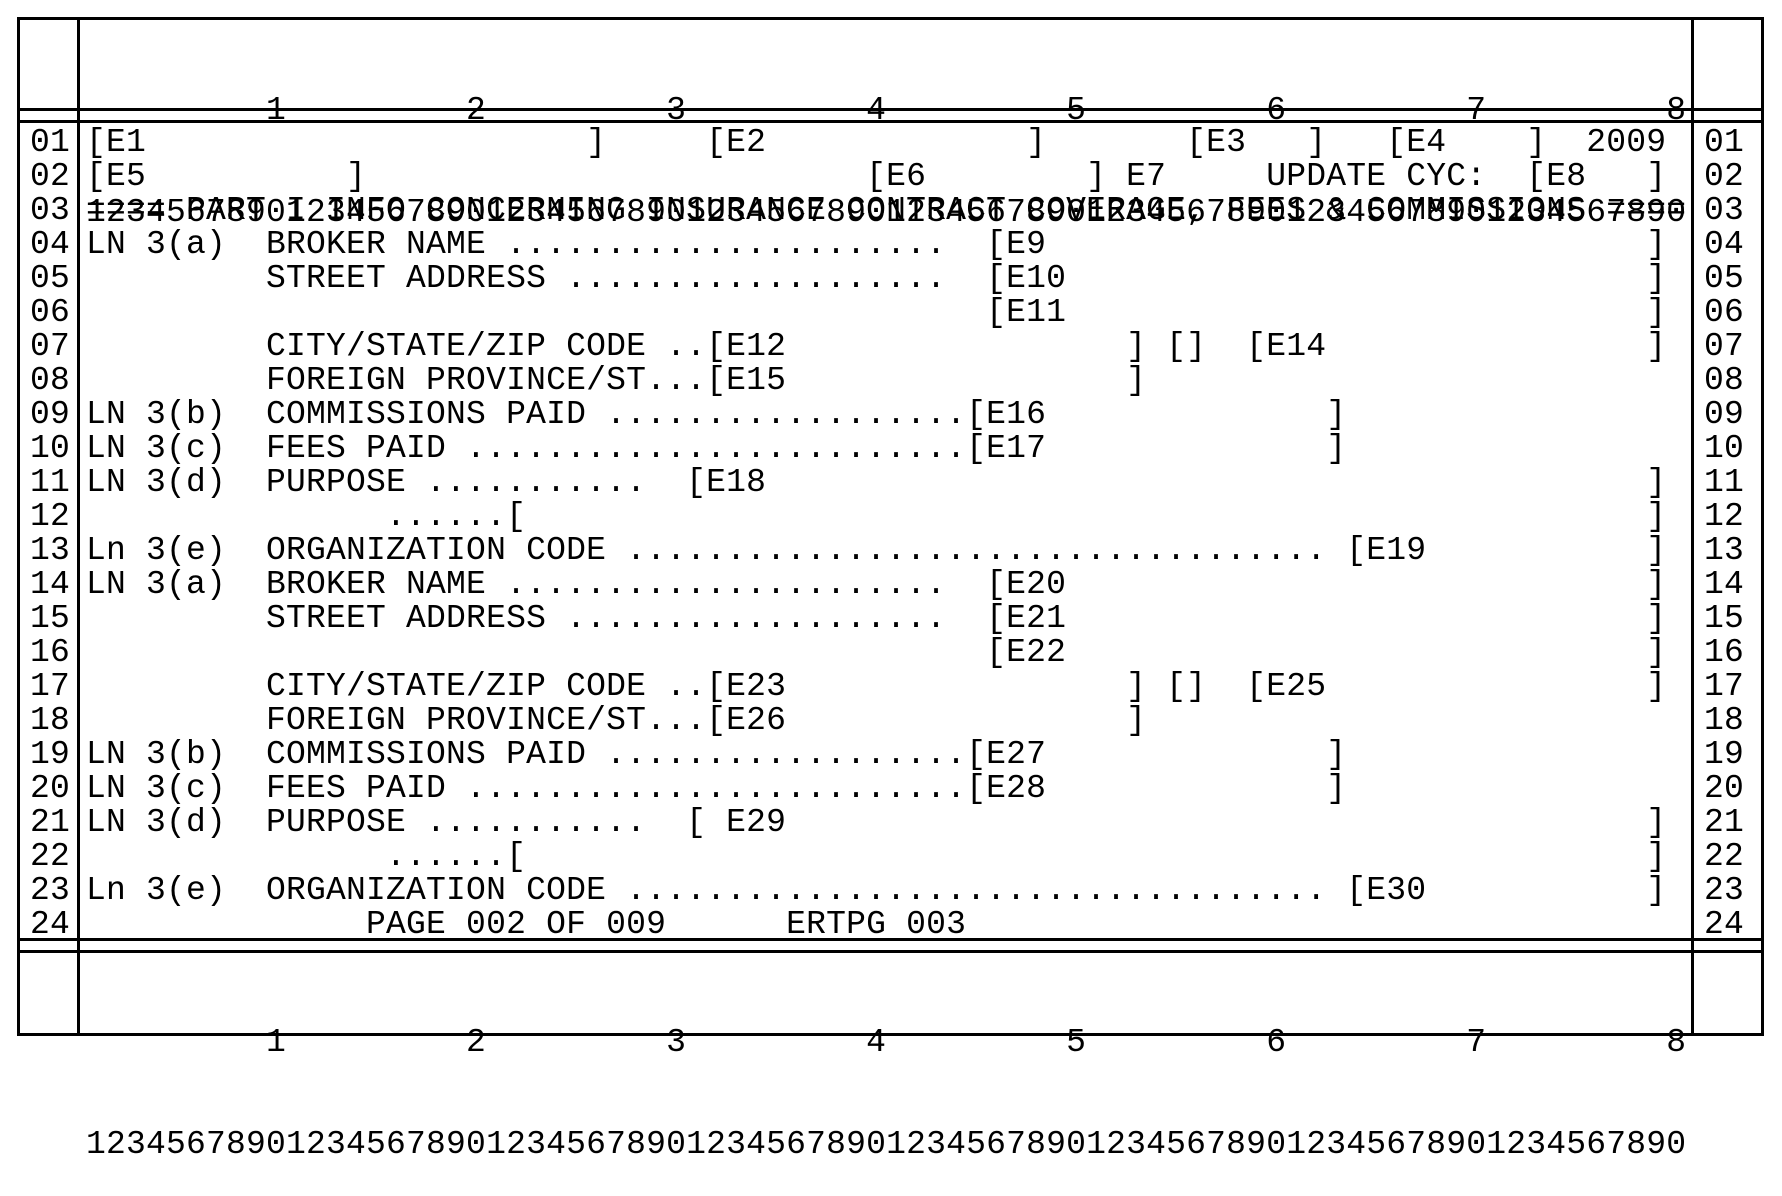  What do you see at coordinates (1724, 312) in the screenshot?
I see `row-number-right: 06` at bounding box center [1724, 312].